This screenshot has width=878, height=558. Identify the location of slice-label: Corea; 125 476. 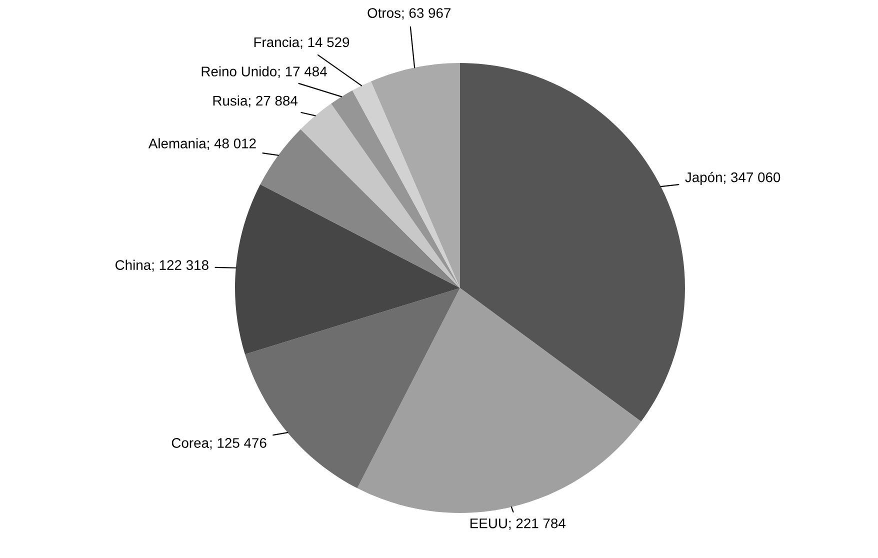
(219, 444).